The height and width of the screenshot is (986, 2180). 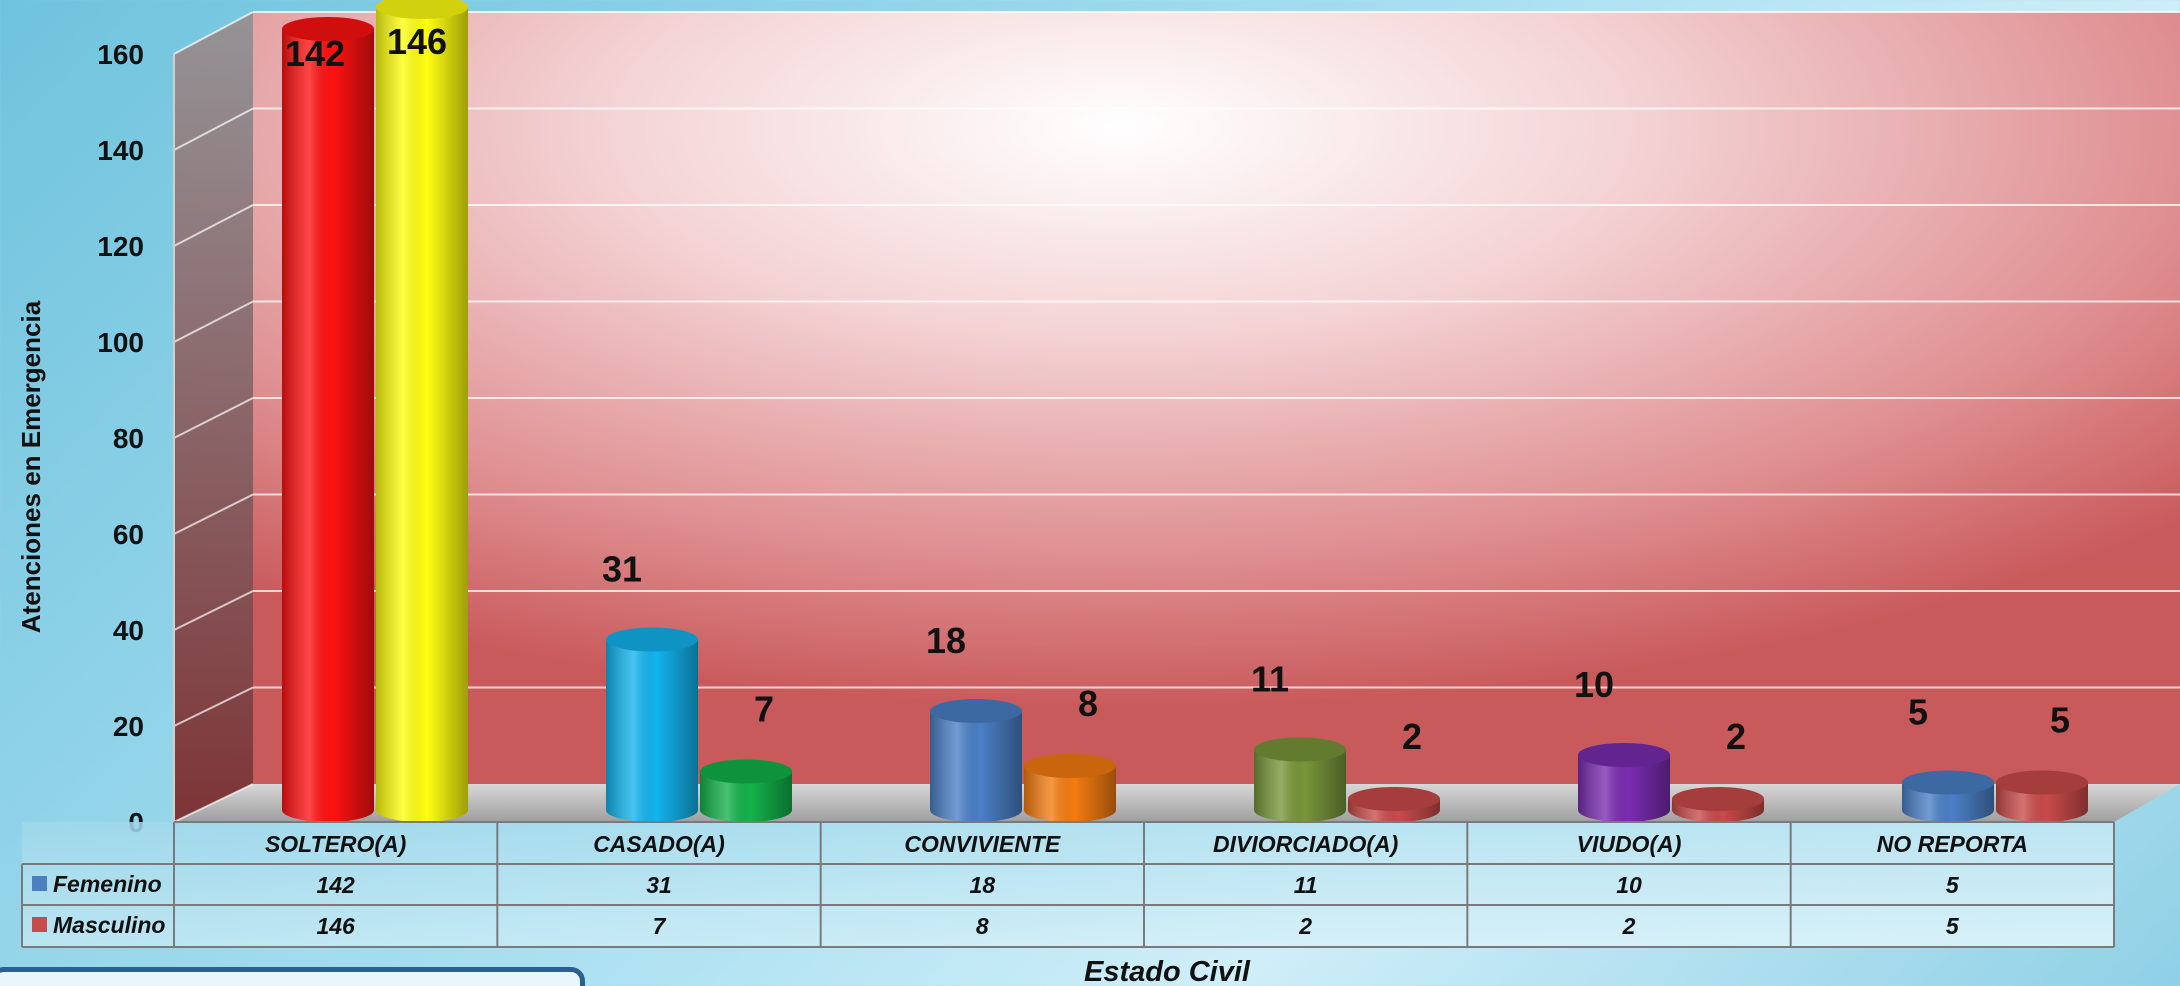 What do you see at coordinates (39, 924) in the screenshot?
I see `legend-key-masculino` at bounding box center [39, 924].